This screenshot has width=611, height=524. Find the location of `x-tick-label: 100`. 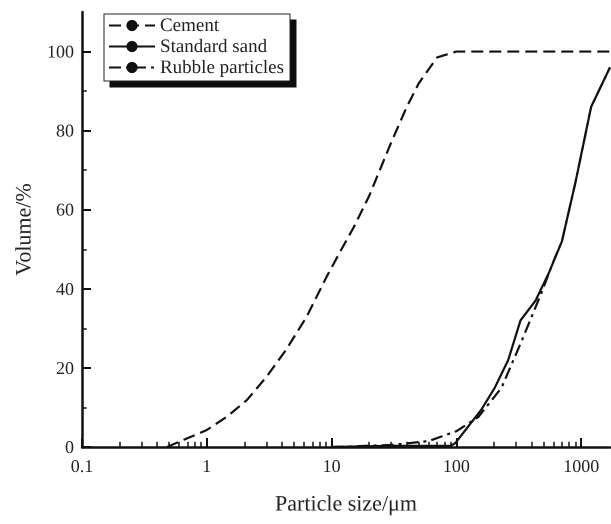

x-tick-label: 100 is located at coordinates (456, 466).